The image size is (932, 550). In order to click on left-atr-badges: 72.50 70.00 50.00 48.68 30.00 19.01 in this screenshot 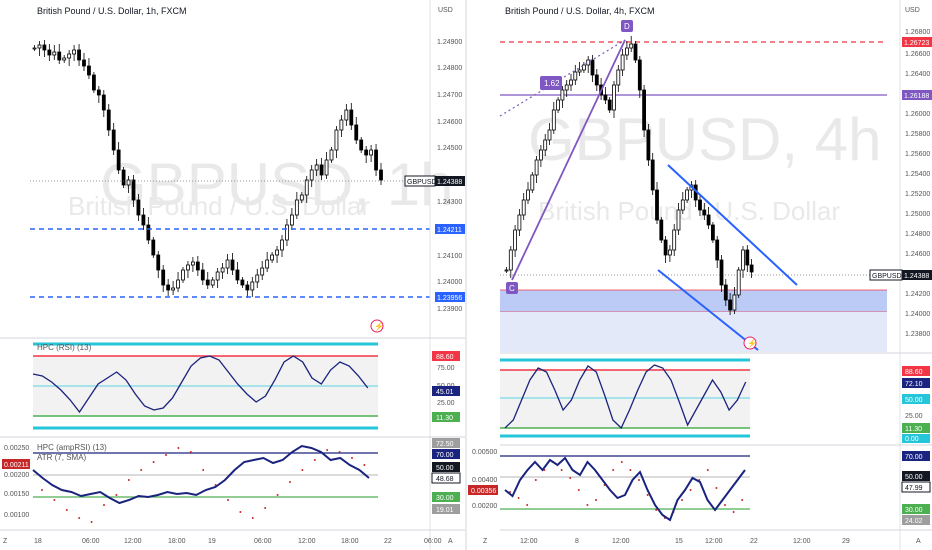, I will do `click(446, 476)`.